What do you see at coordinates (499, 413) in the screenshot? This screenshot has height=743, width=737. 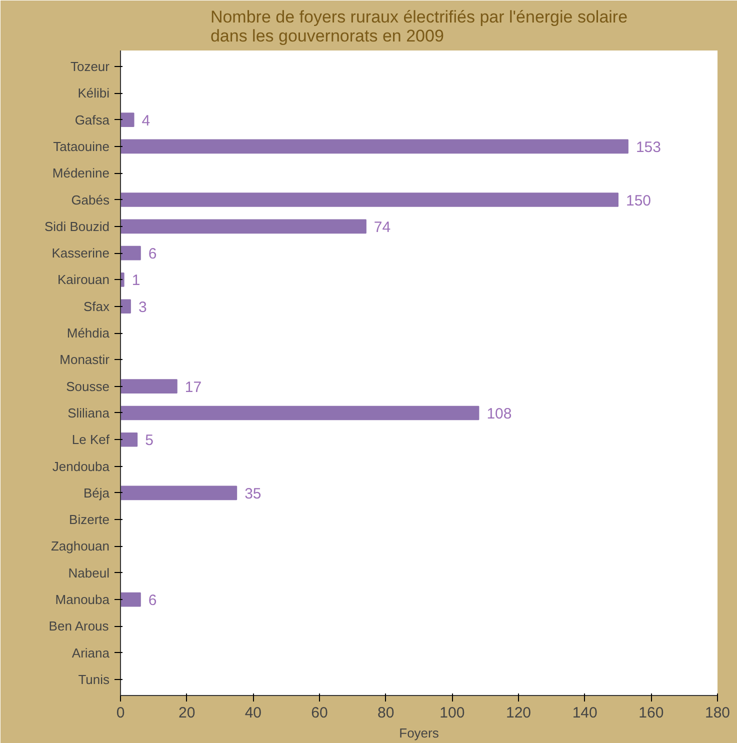 I see `data-label: 108` at bounding box center [499, 413].